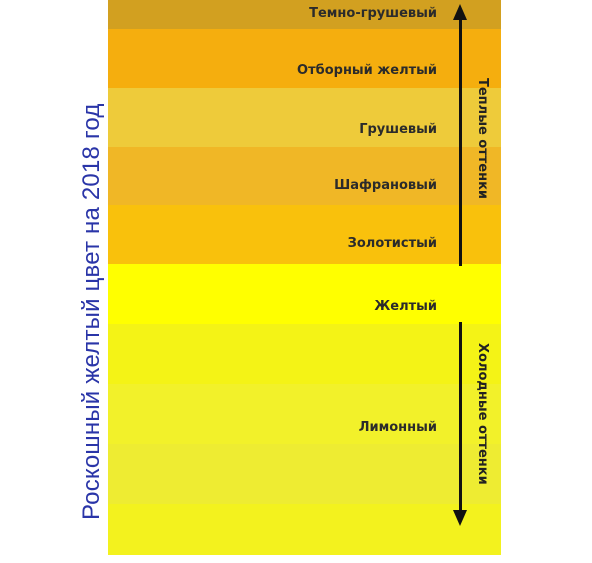 The height and width of the screenshot is (563, 592). What do you see at coordinates (392, 243) in the screenshot?
I see `band-label-zolotisty: Золотистый` at bounding box center [392, 243].